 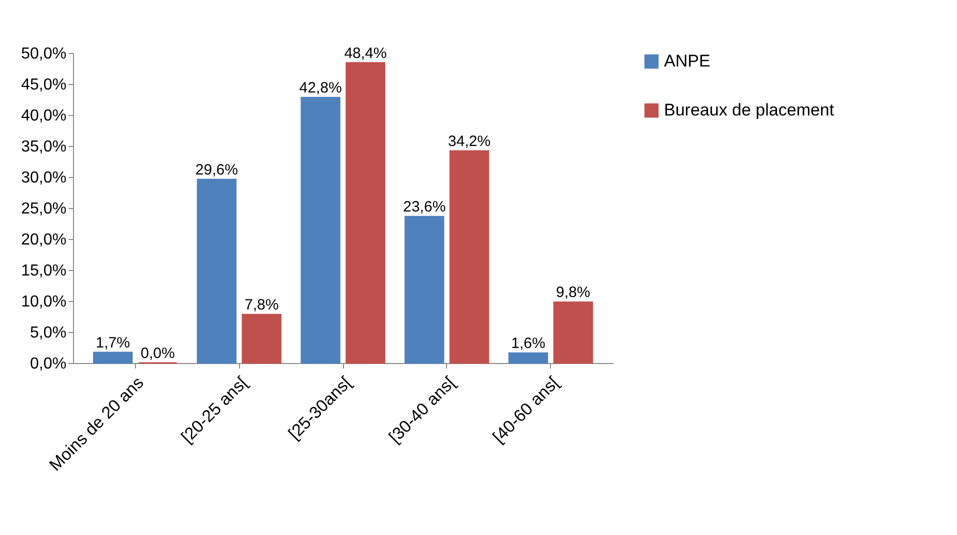 I want to click on y-tick-label: 50,0%, so click(x=43, y=54).